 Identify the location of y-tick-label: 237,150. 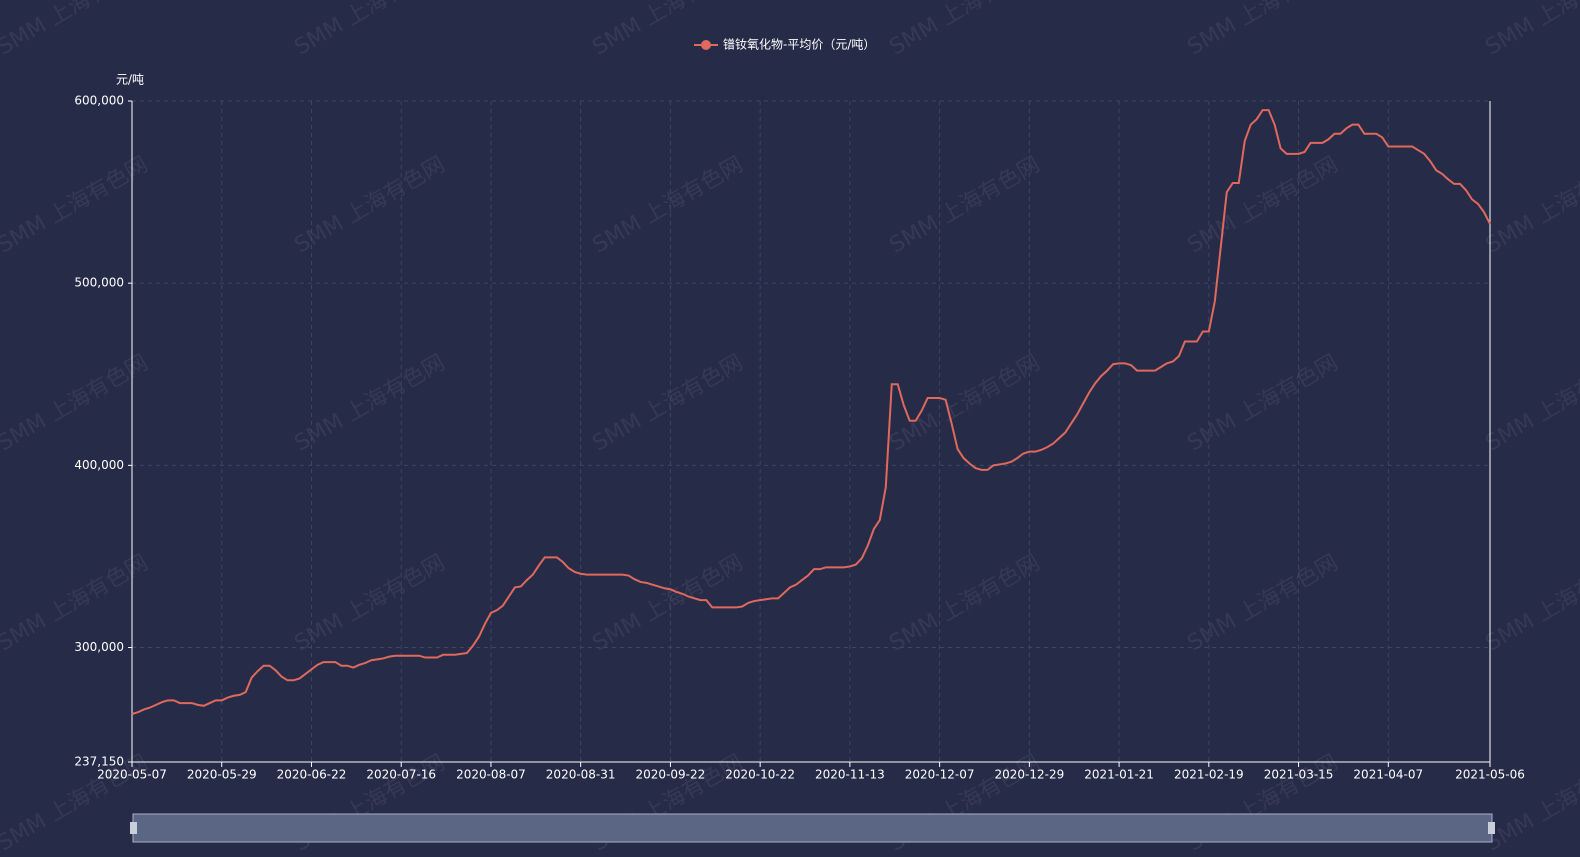
(99, 762).